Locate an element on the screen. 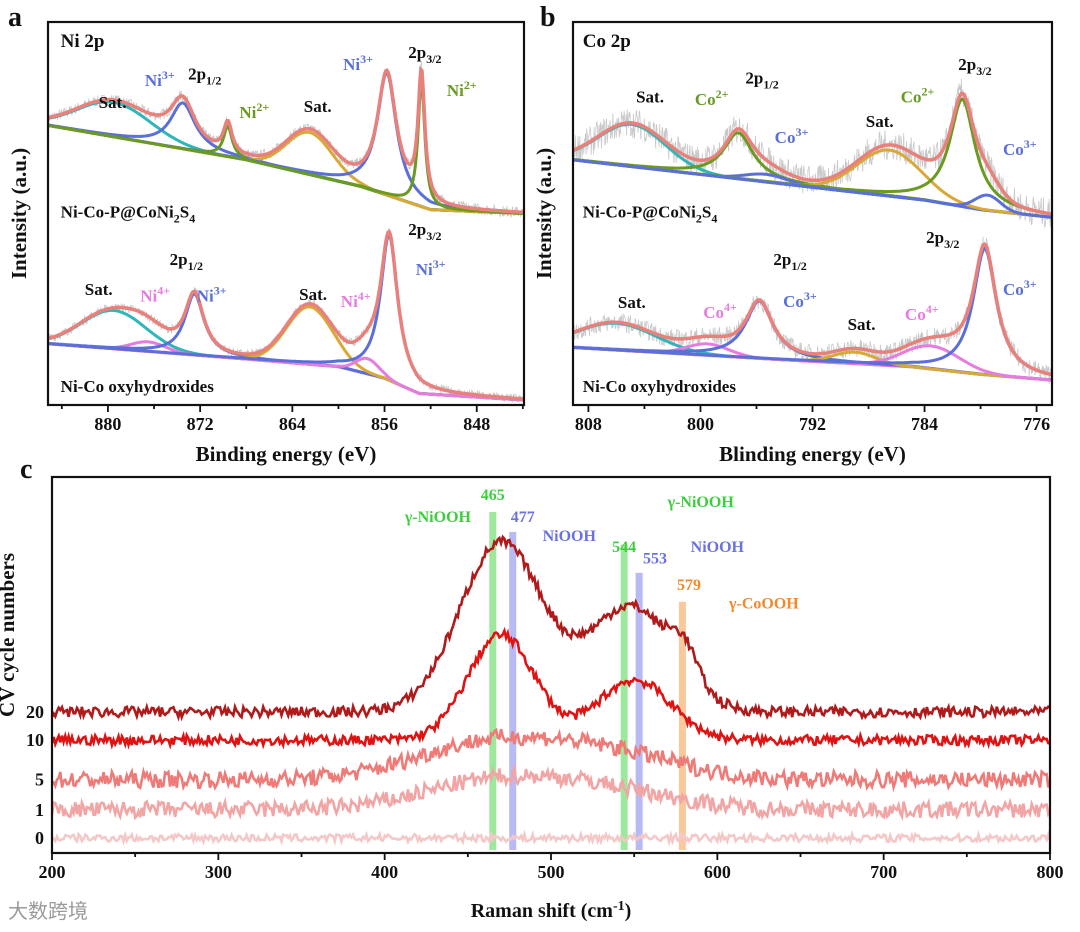  x-tick-label: 880 is located at coordinates (107, 424).